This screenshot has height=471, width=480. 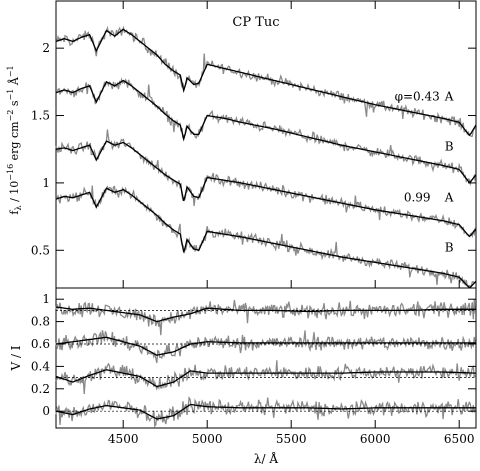 I want to click on bottom-y-tick-label-2: 0.4, so click(x=40, y=366).